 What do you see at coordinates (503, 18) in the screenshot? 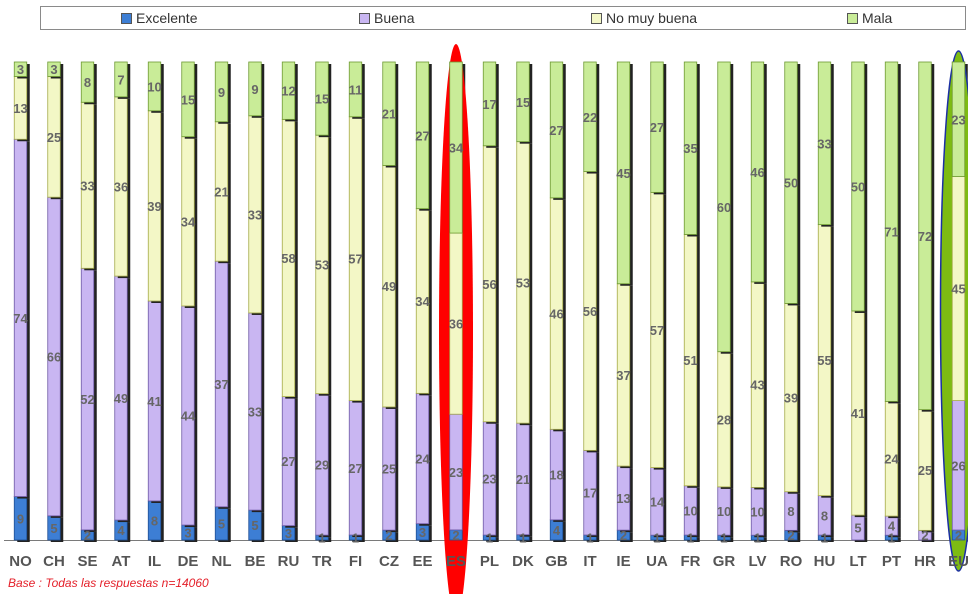
I see `chart-legend: Excelente Buena No muy buena Mala` at bounding box center [503, 18].